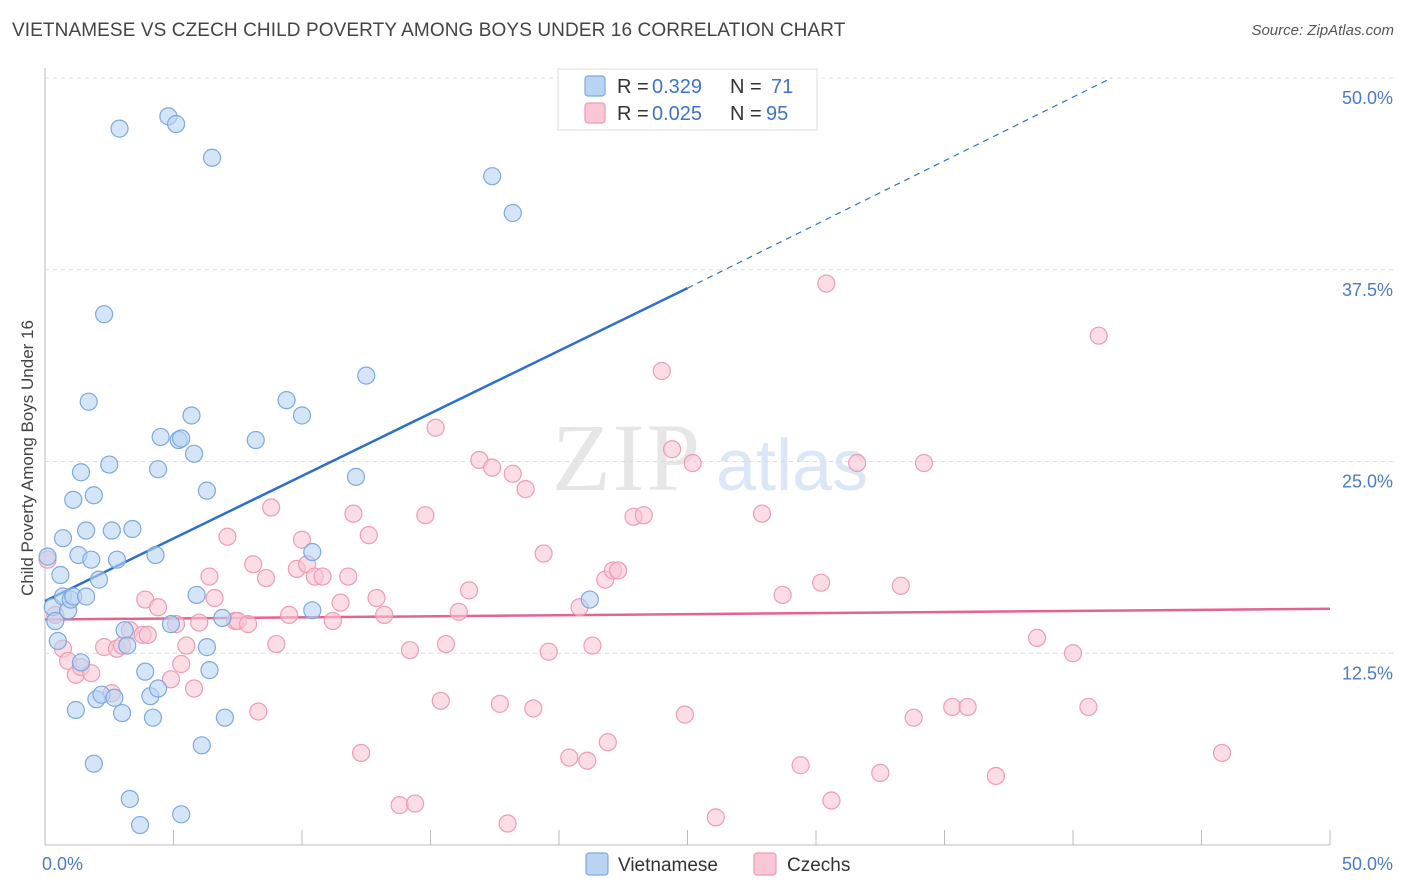 Image resolution: width=1406 pixels, height=892 pixels. I want to click on legend-bottom-swatch-vietnamese, so click(597, 864).